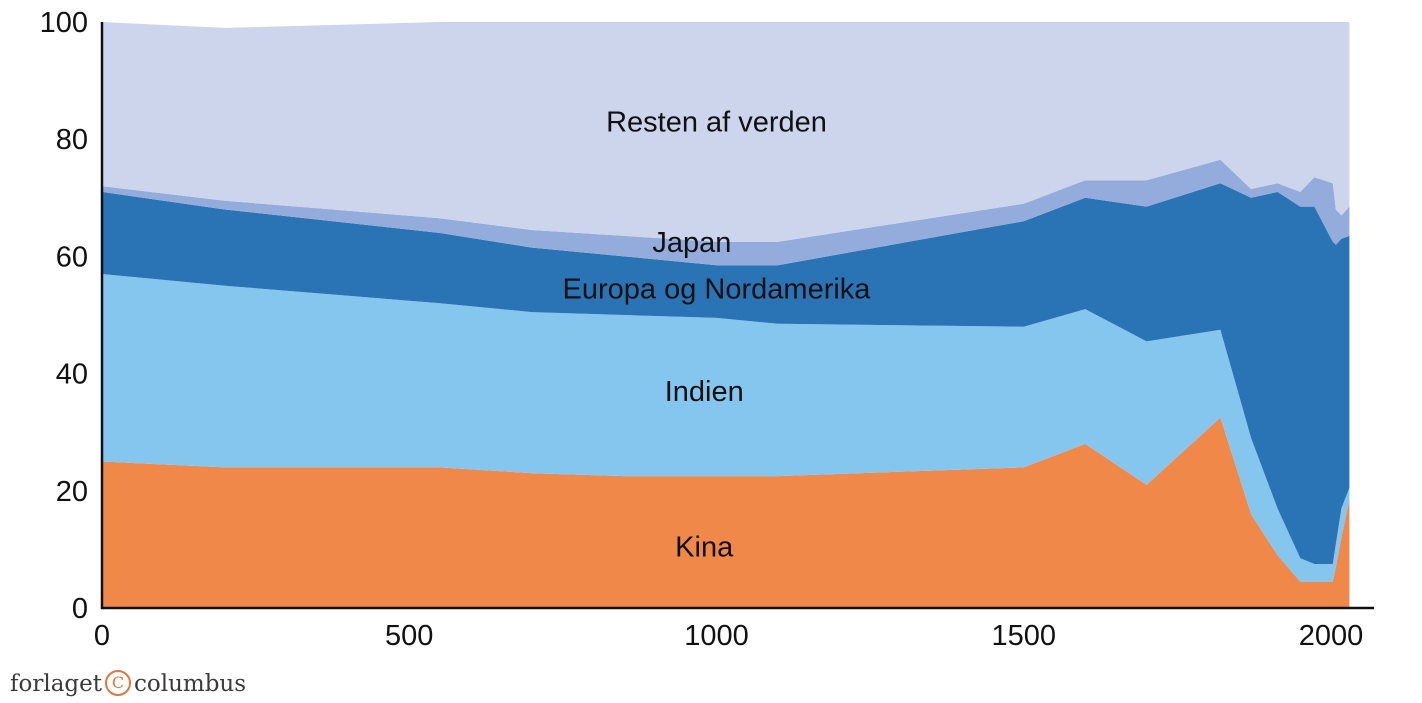  I want to click on area-japan, so click(726, 212).